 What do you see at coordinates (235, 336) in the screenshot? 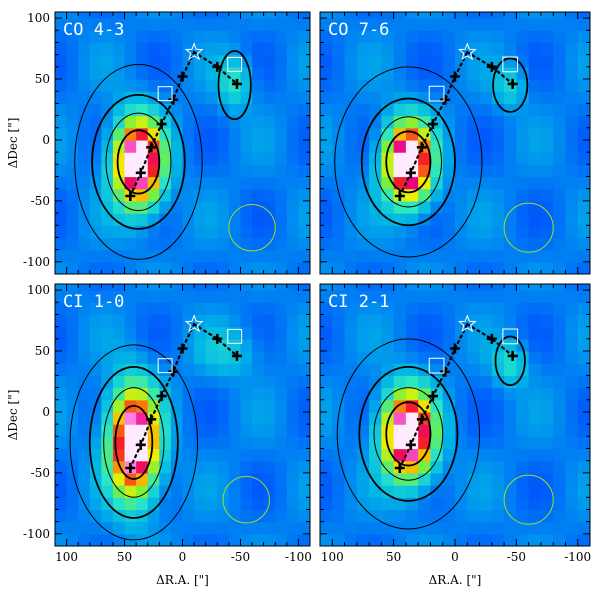
I see `square-marker` at bounding box center [235, 336].